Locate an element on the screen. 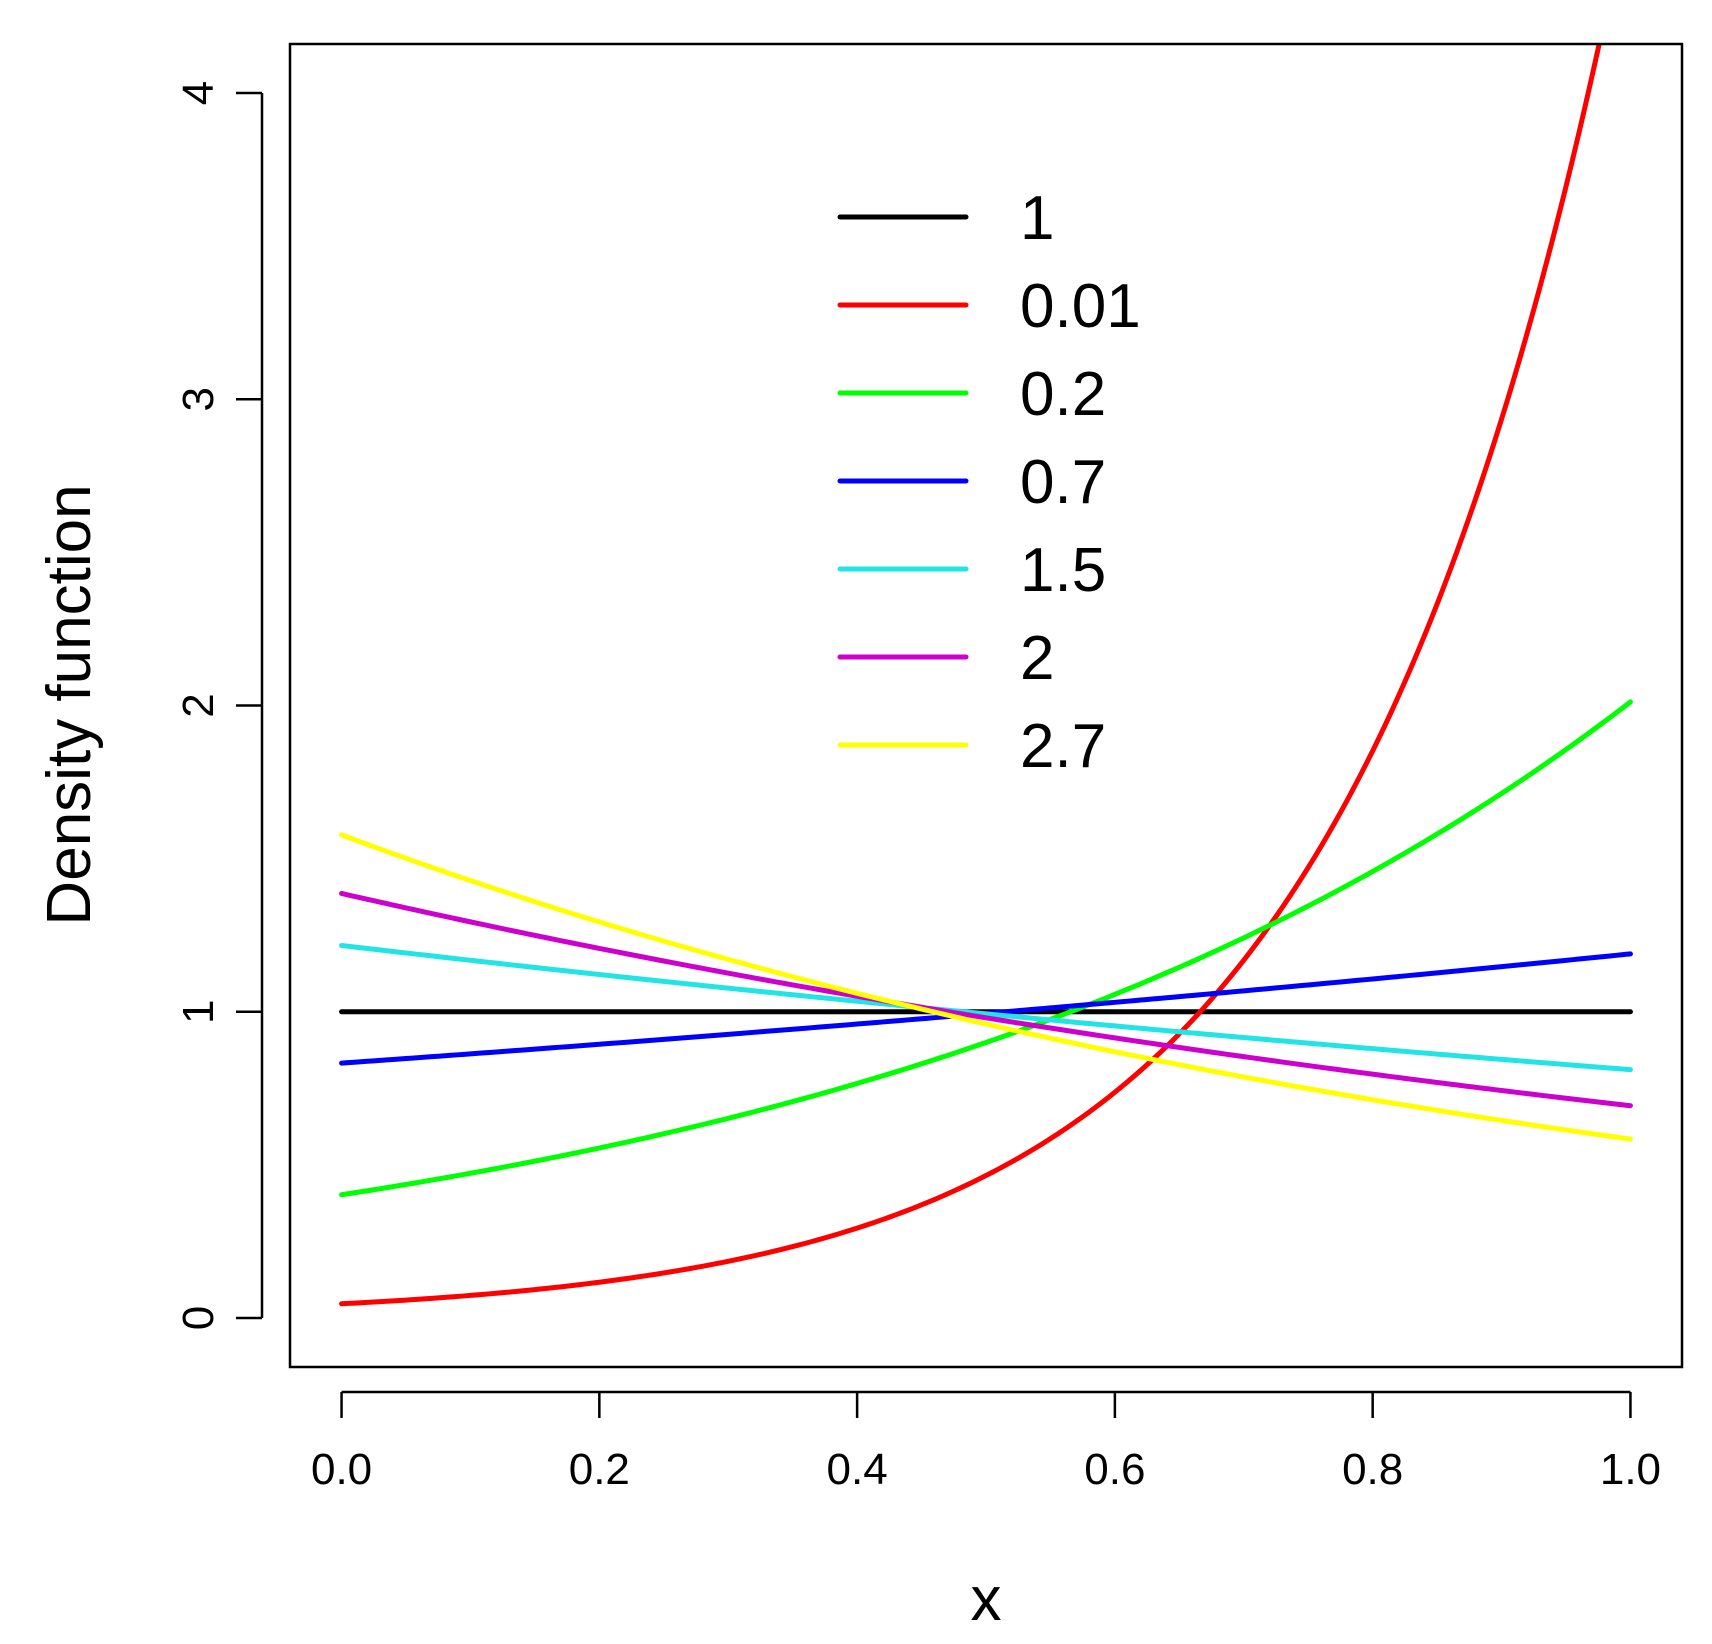 This screenshot has height=1644, width=1712. legend: 1 0.01 0.2 0.7 1.5 2 2.7 is located at coordinates (989, 482).